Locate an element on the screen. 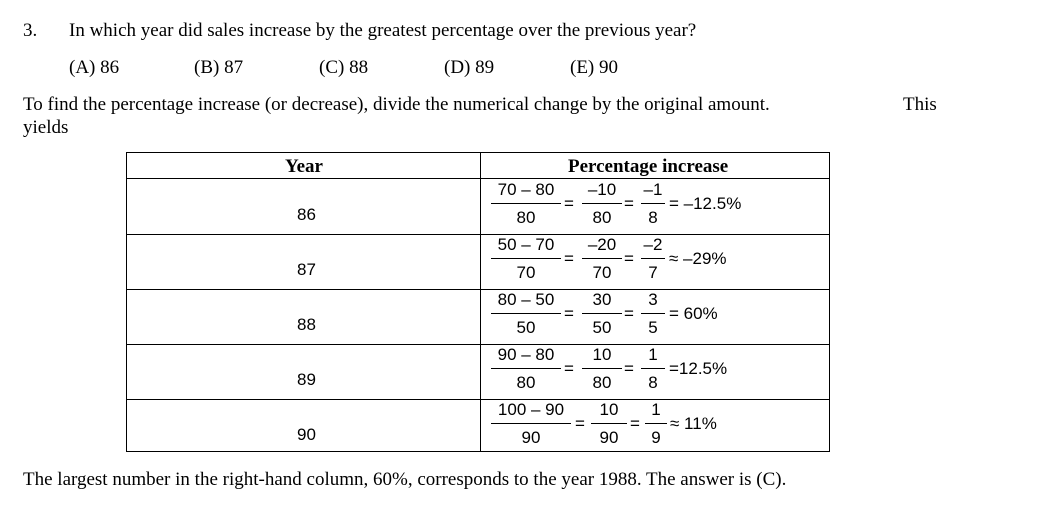 The image size is (1044, 531). percentage-result: ≈ 11% is located at coordinates (693, 423).